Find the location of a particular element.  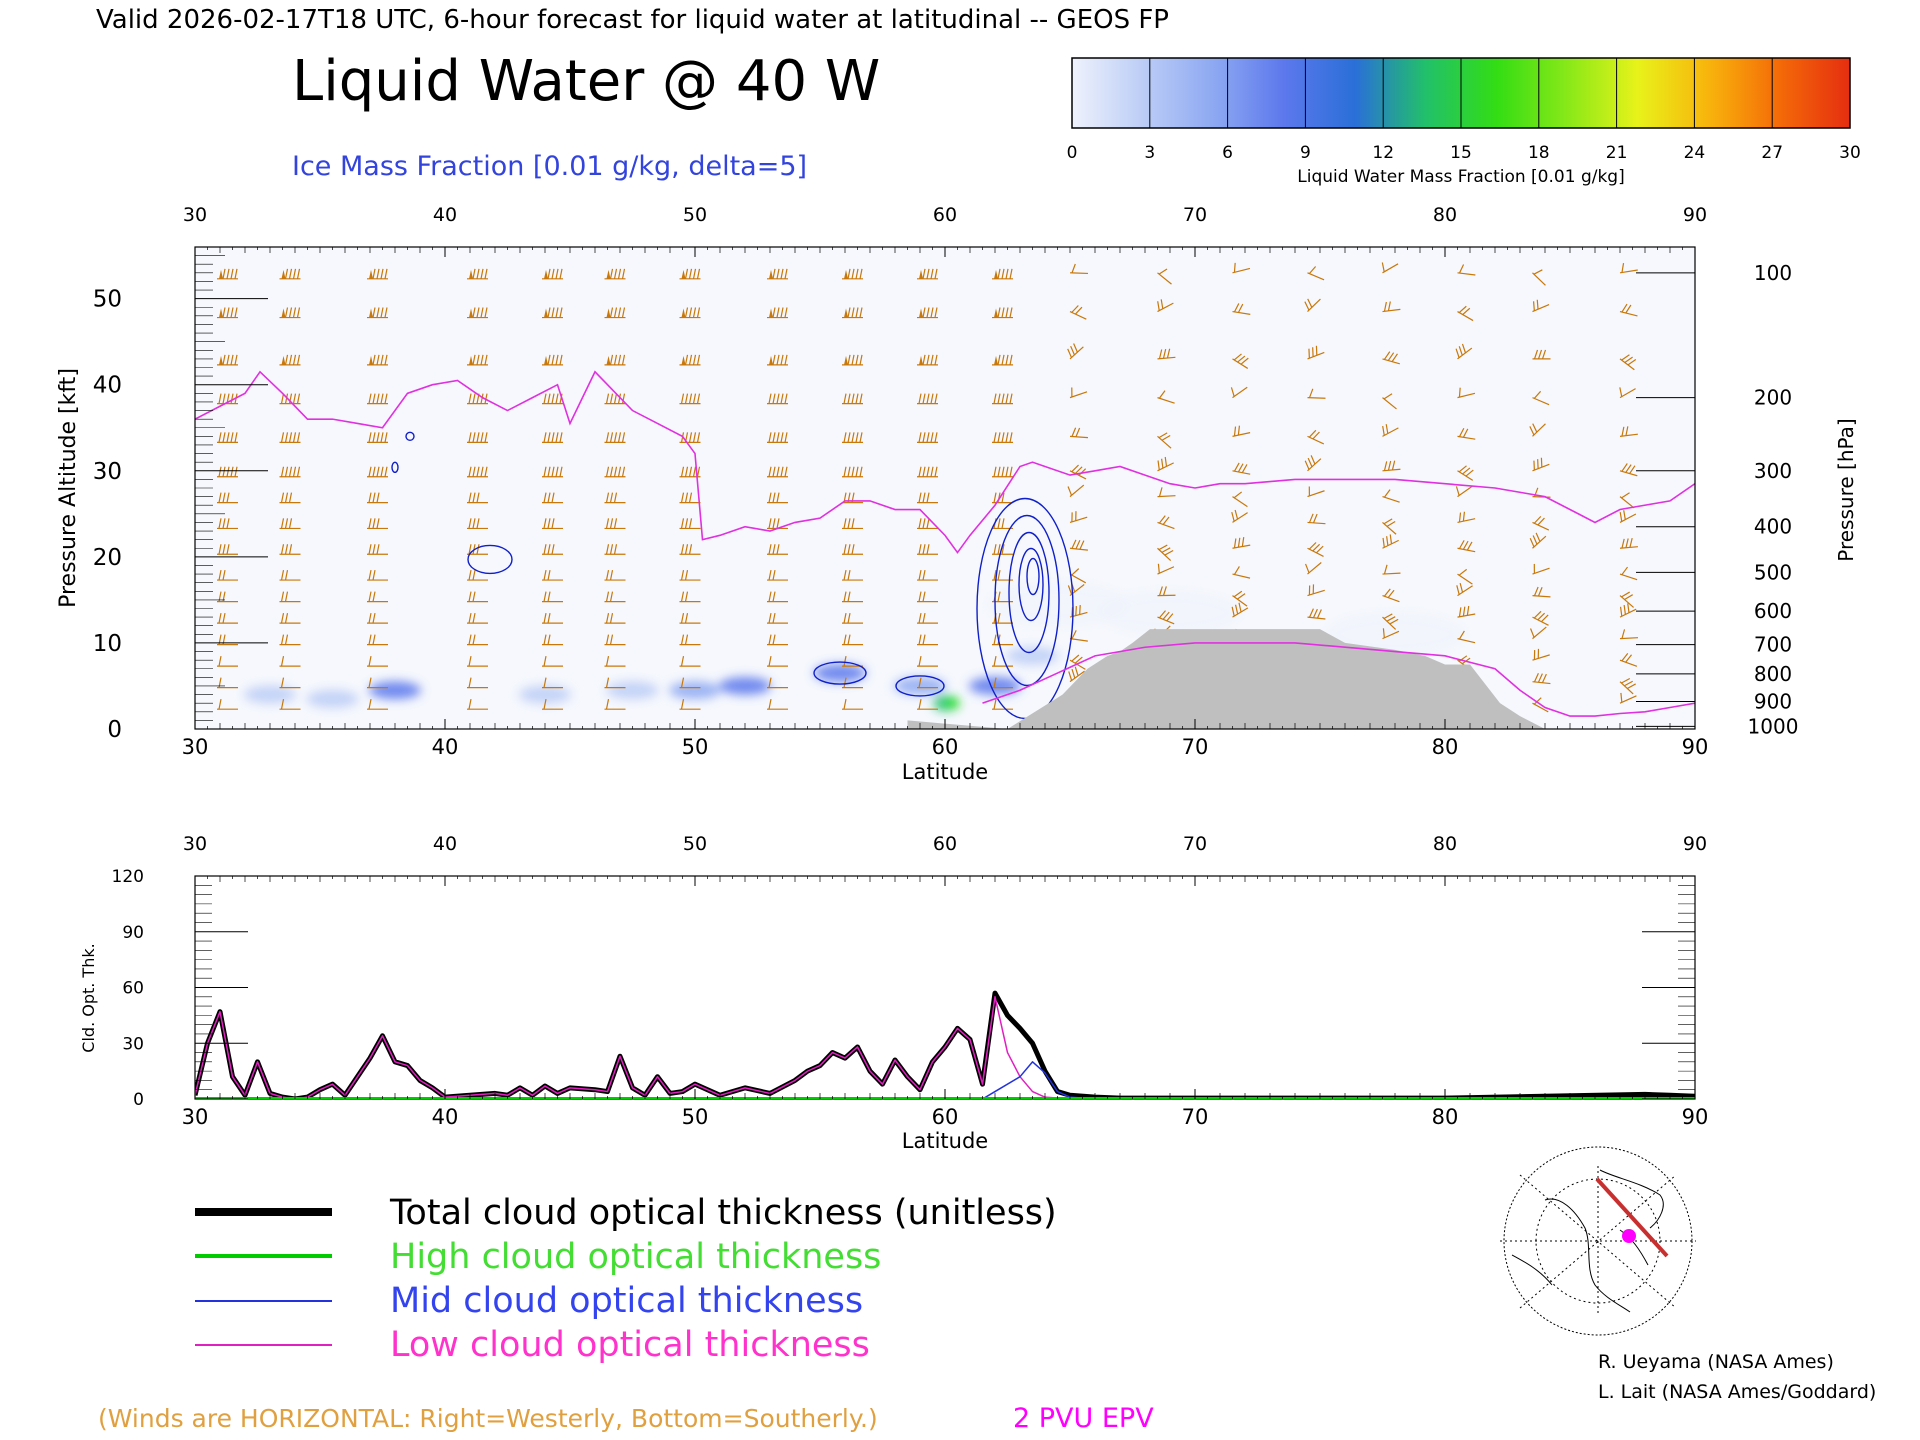

upper-x-tick-label: 70 is located at coordinates (1195, 747).